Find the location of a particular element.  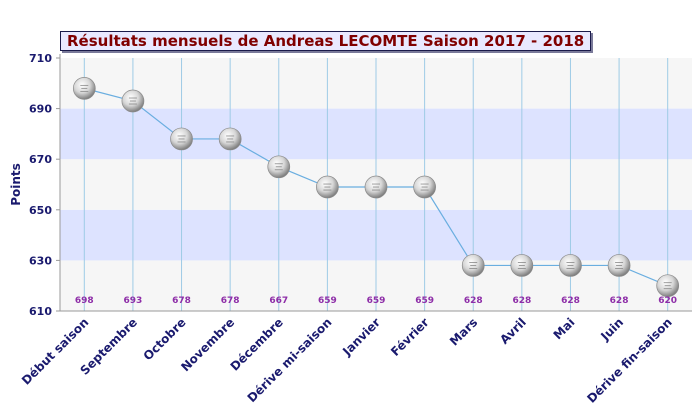

data-label: 620 is located at coordinates (667, 301).